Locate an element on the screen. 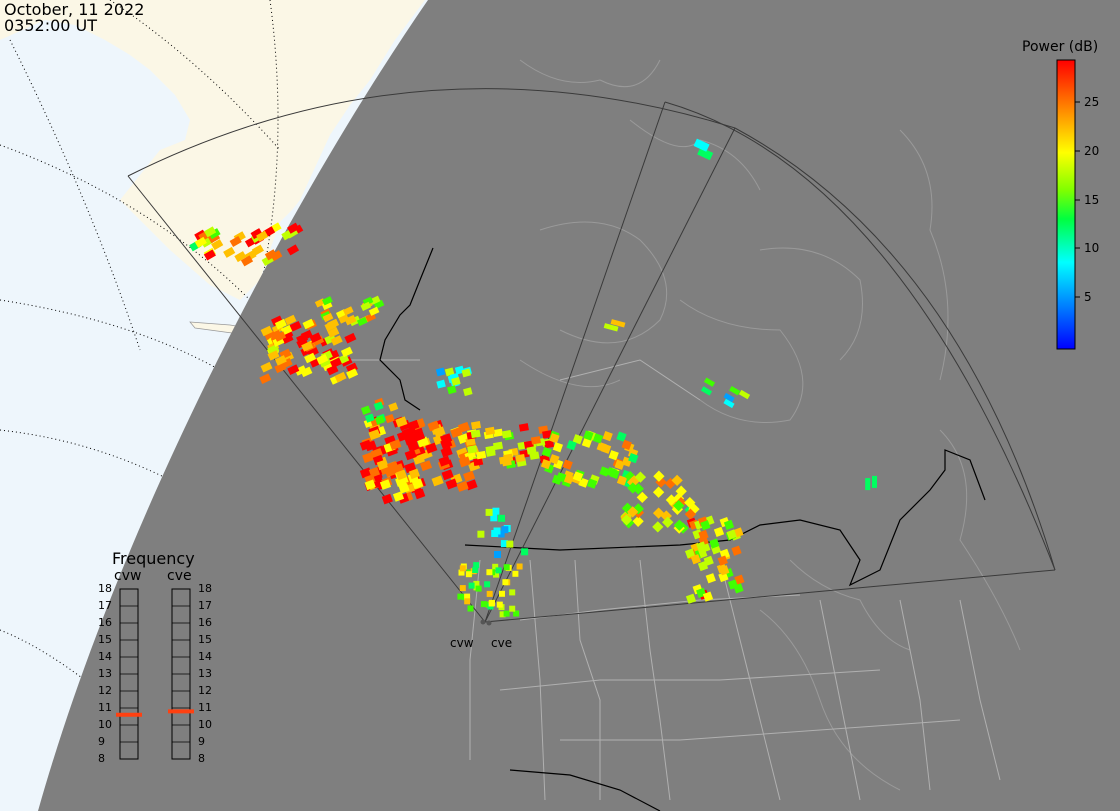 The height and width of the screenshot is (811, 1120). cvw-frequency-tick: 18 is located at coordinates (105, 588).